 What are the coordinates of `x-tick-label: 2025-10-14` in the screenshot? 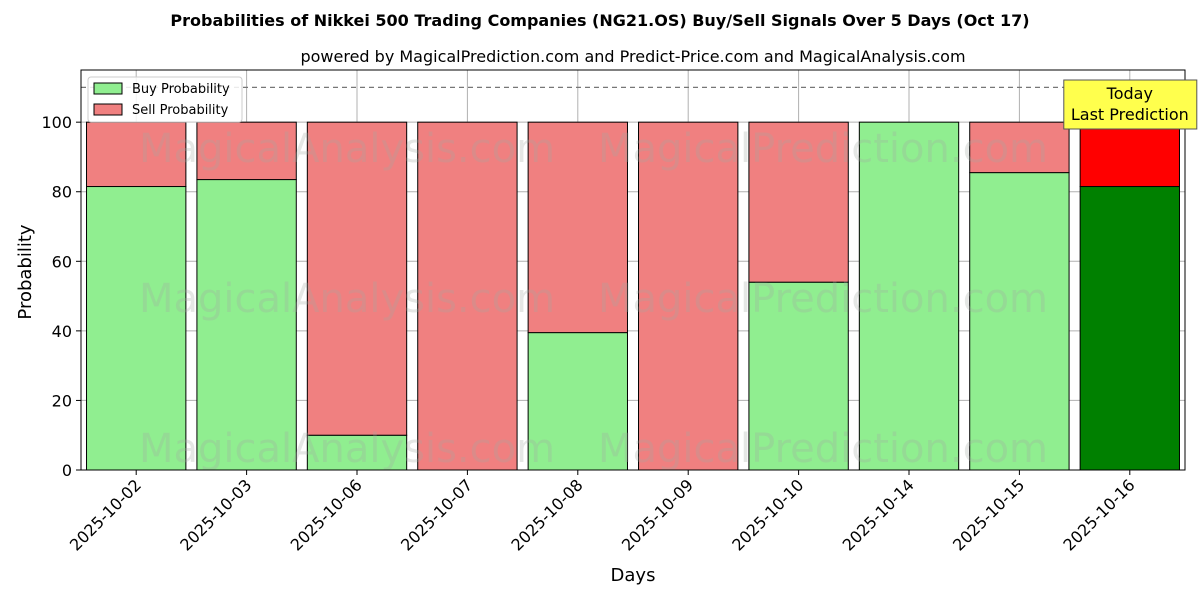 It's located at (878, 514).